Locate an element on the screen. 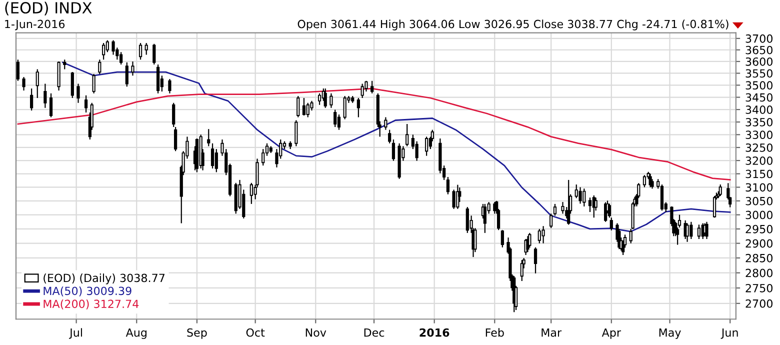 The image size is (780, 345). y-tick-label: 3200 is located at coordinates (759, 160).